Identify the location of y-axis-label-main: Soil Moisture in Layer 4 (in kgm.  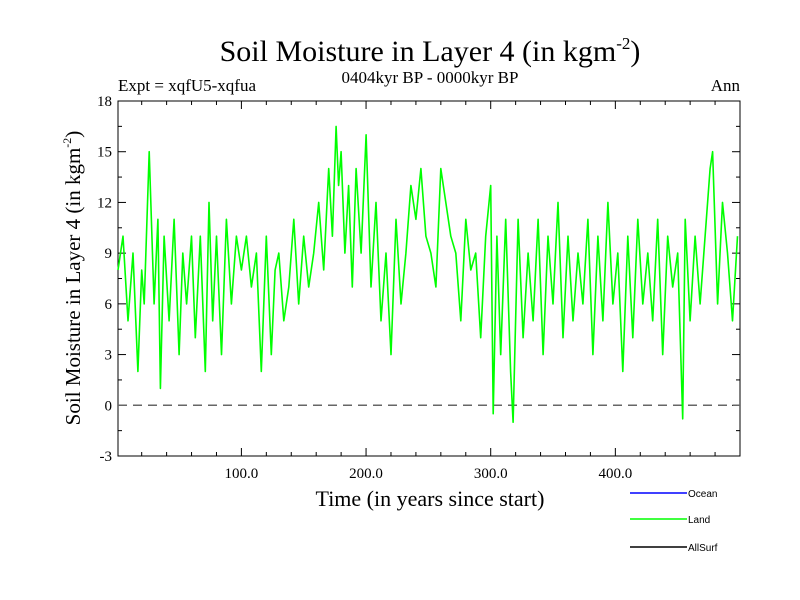
(73, 287).